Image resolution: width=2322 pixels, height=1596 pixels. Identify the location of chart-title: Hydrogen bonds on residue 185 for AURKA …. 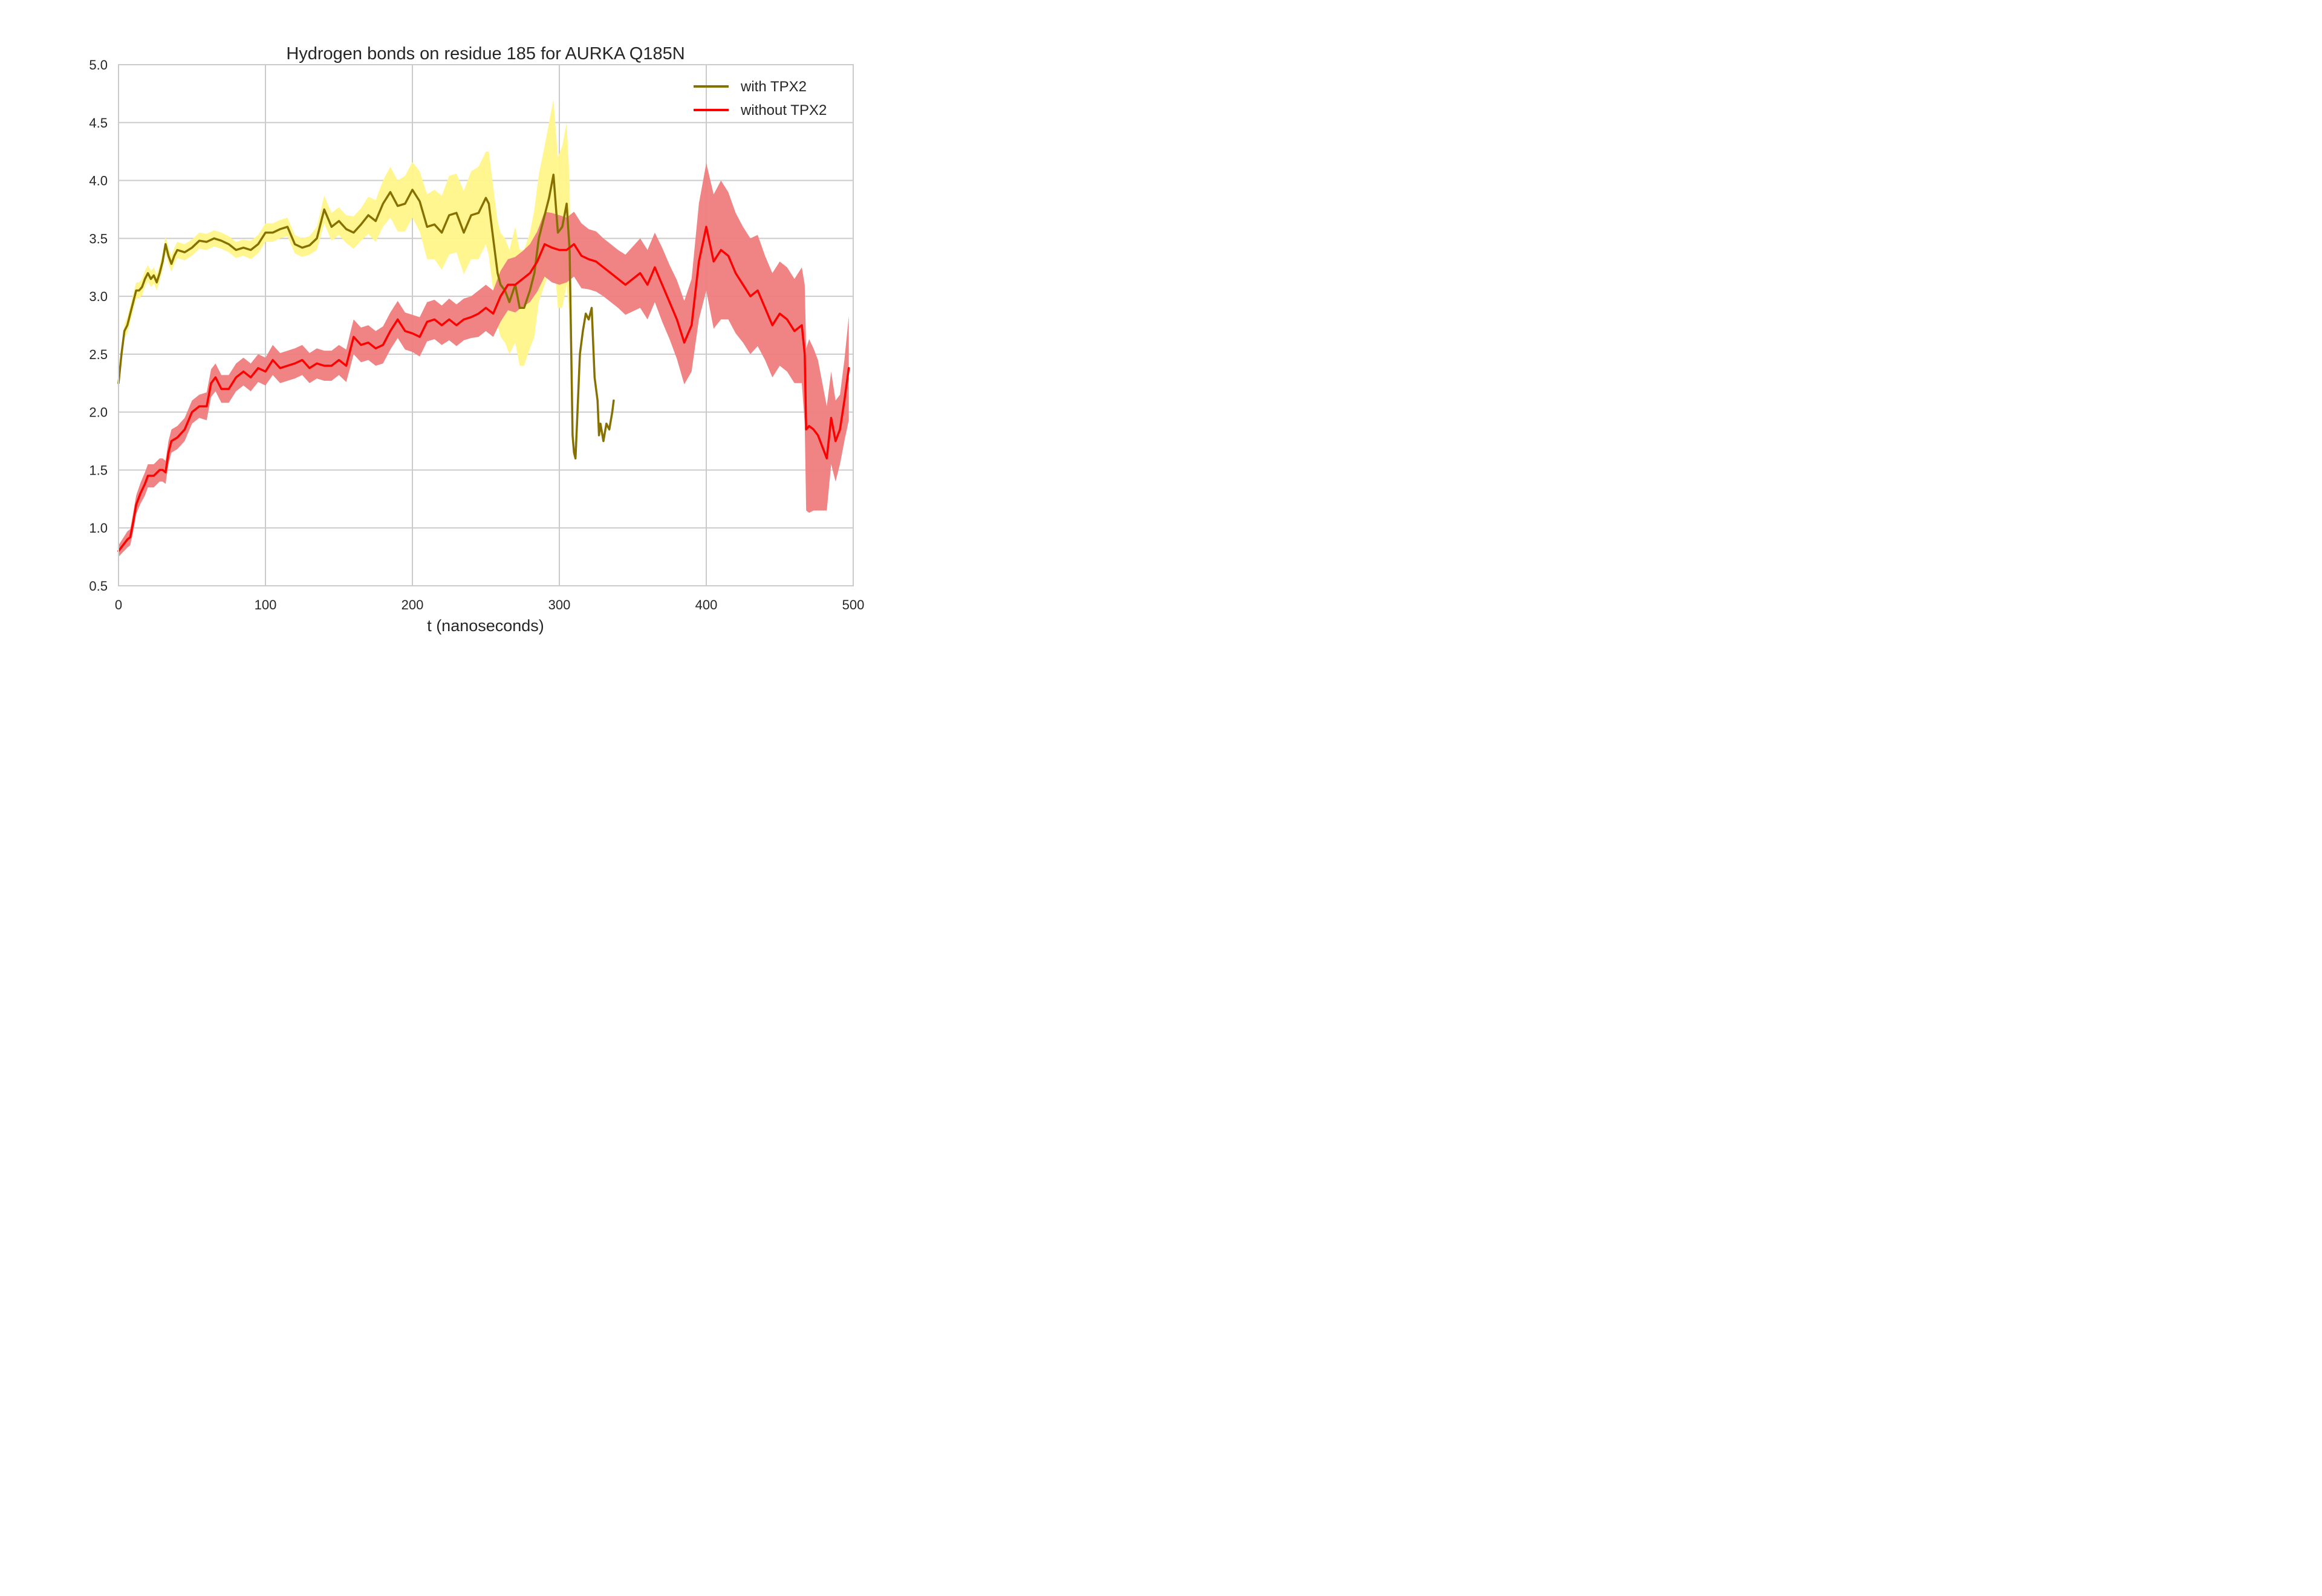
(485, 53).